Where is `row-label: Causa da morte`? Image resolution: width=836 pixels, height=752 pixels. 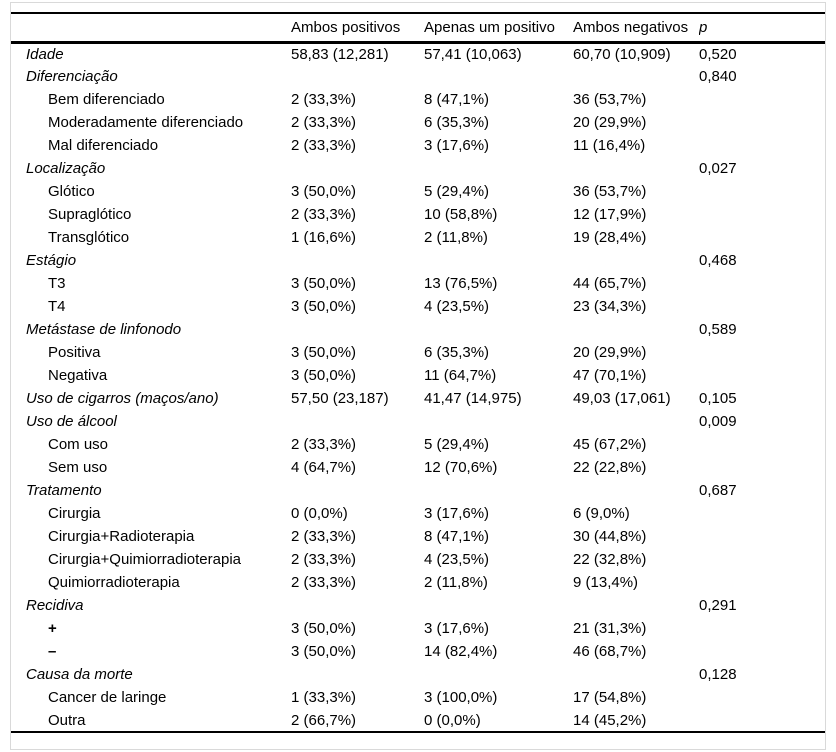 row-label: Causa da morte is located at coordinates (79, 674).